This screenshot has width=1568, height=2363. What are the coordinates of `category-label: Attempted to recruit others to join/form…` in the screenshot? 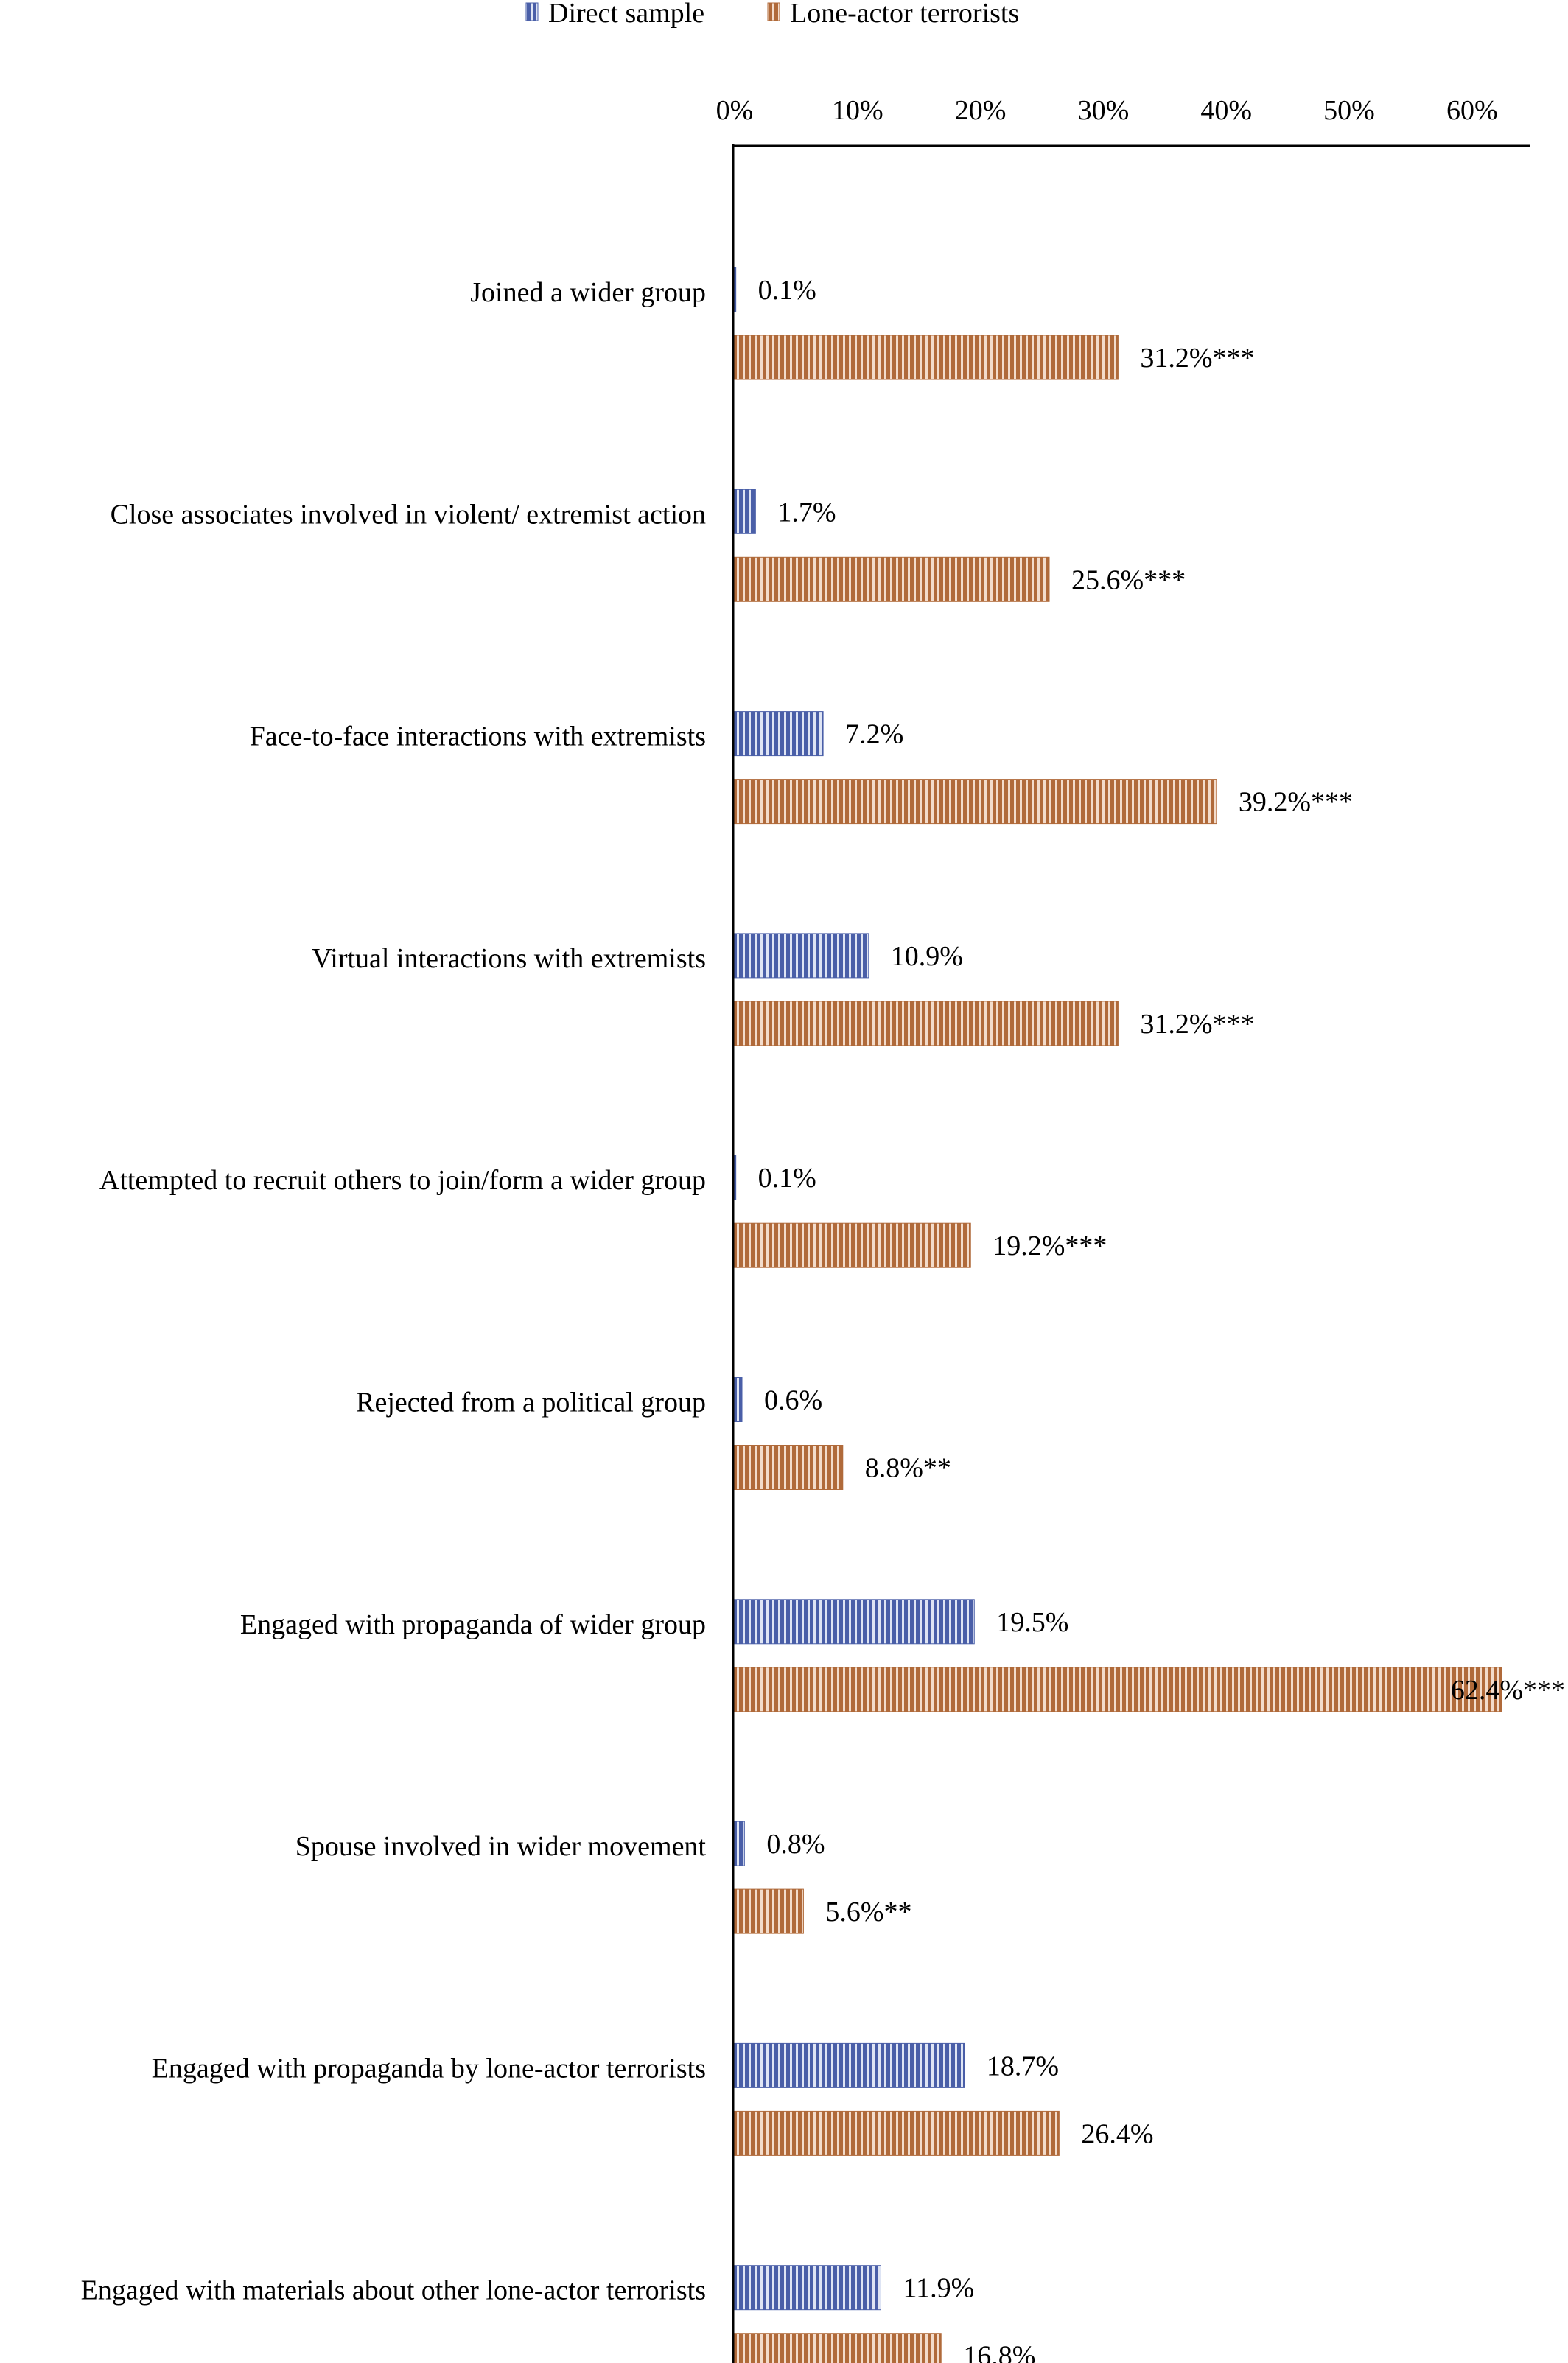 It's located at (402, 1180).